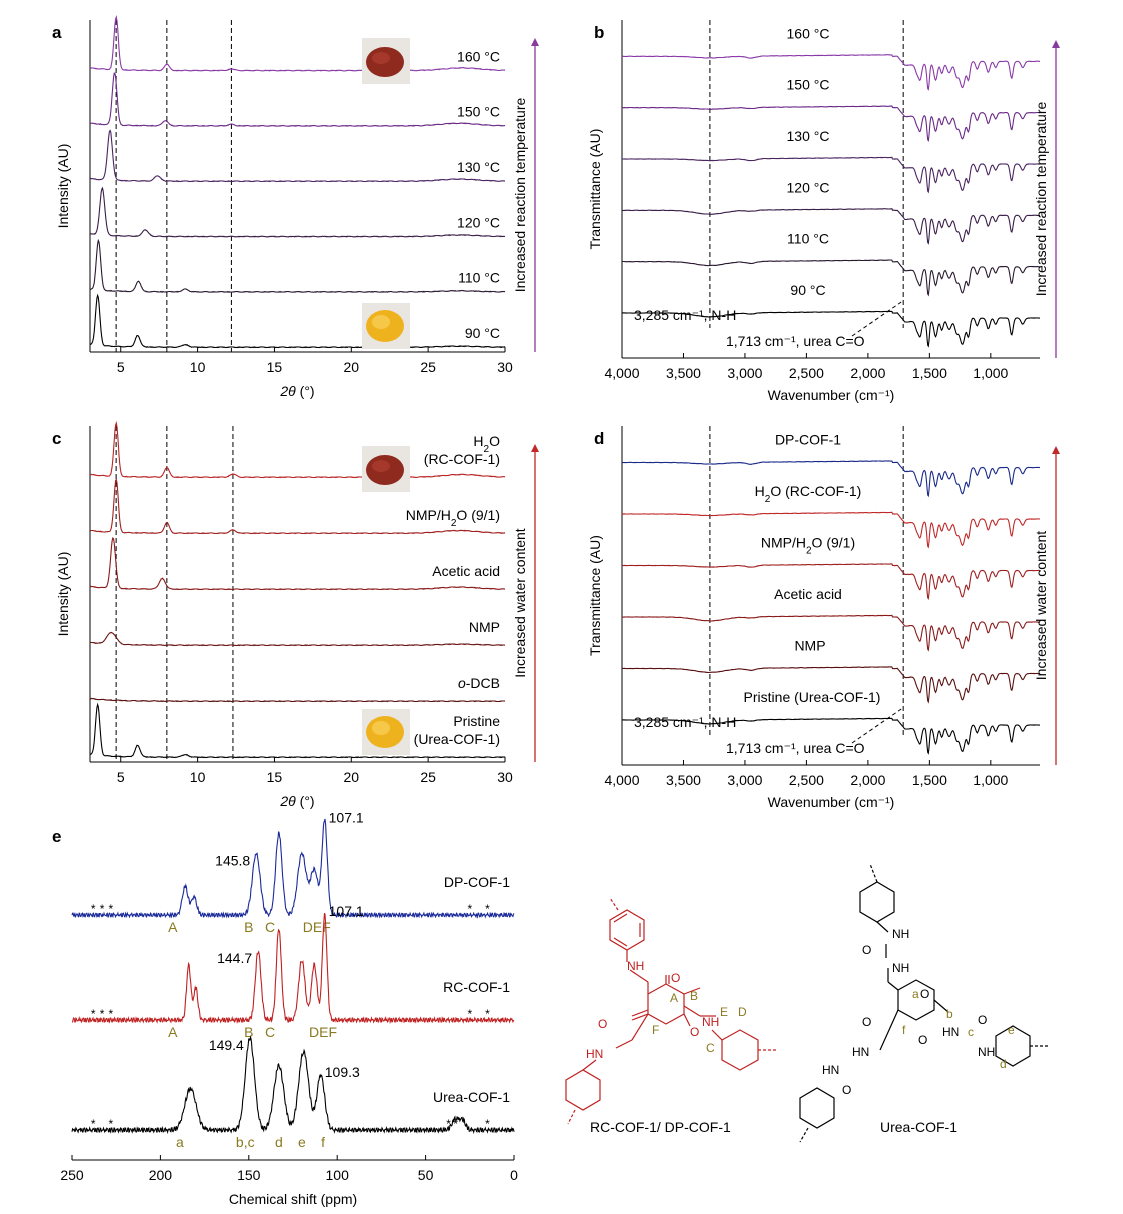 This screenshot has height=1214, width=1123. I want to click on struct-label-C: C, so click(710, 1048).